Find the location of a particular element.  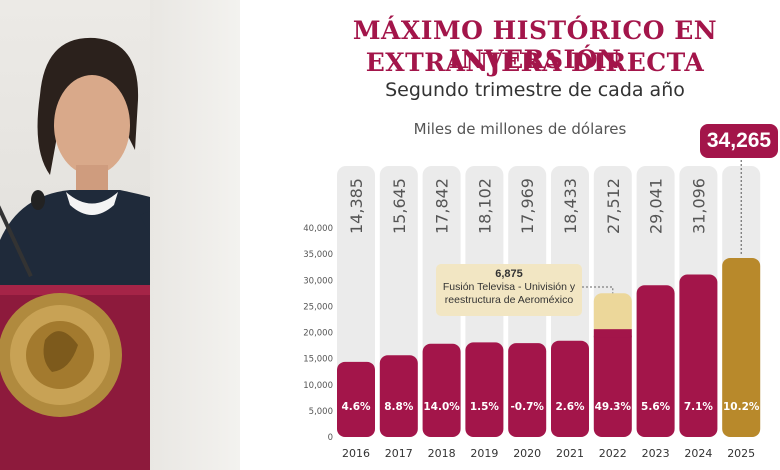

bar-value-label: 17,969 is located at coordinates (527, 206).